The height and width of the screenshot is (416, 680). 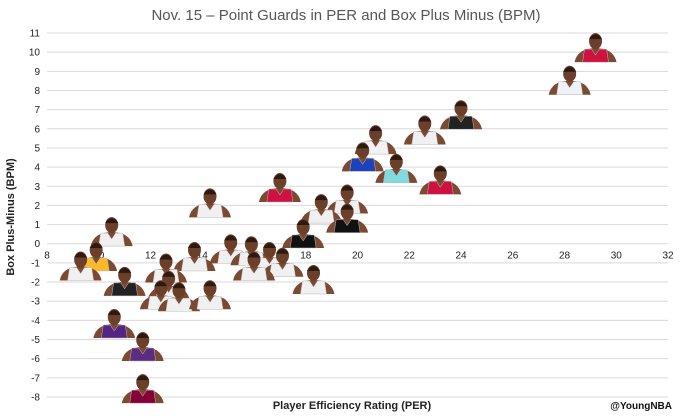 What do you see at coordinates (35, 53) in the screenshot?
I see `y-tick-label: 10` at bounding box center [35, 53].